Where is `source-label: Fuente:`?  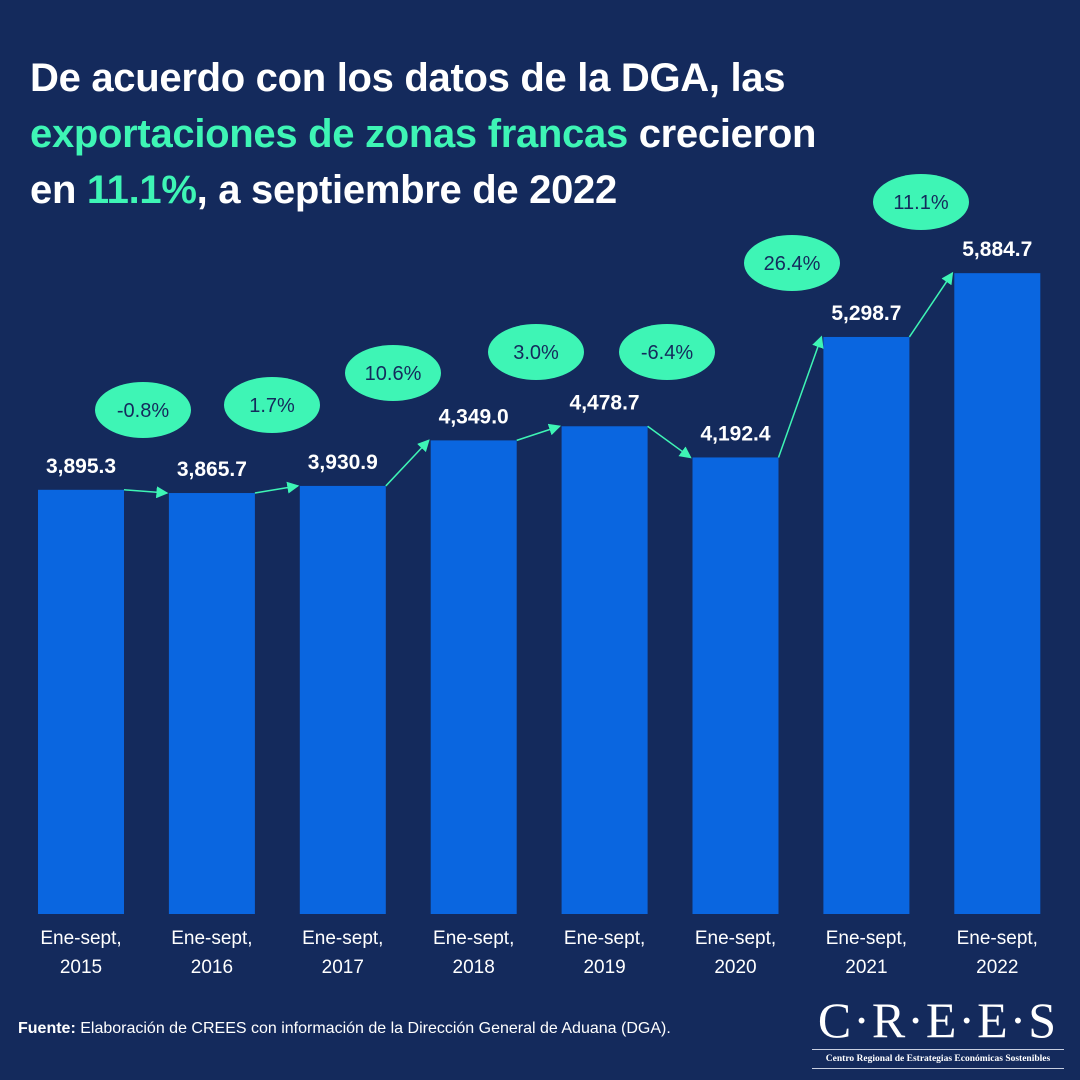
source-label: Fuente: is located at coordinates (47, 1028).